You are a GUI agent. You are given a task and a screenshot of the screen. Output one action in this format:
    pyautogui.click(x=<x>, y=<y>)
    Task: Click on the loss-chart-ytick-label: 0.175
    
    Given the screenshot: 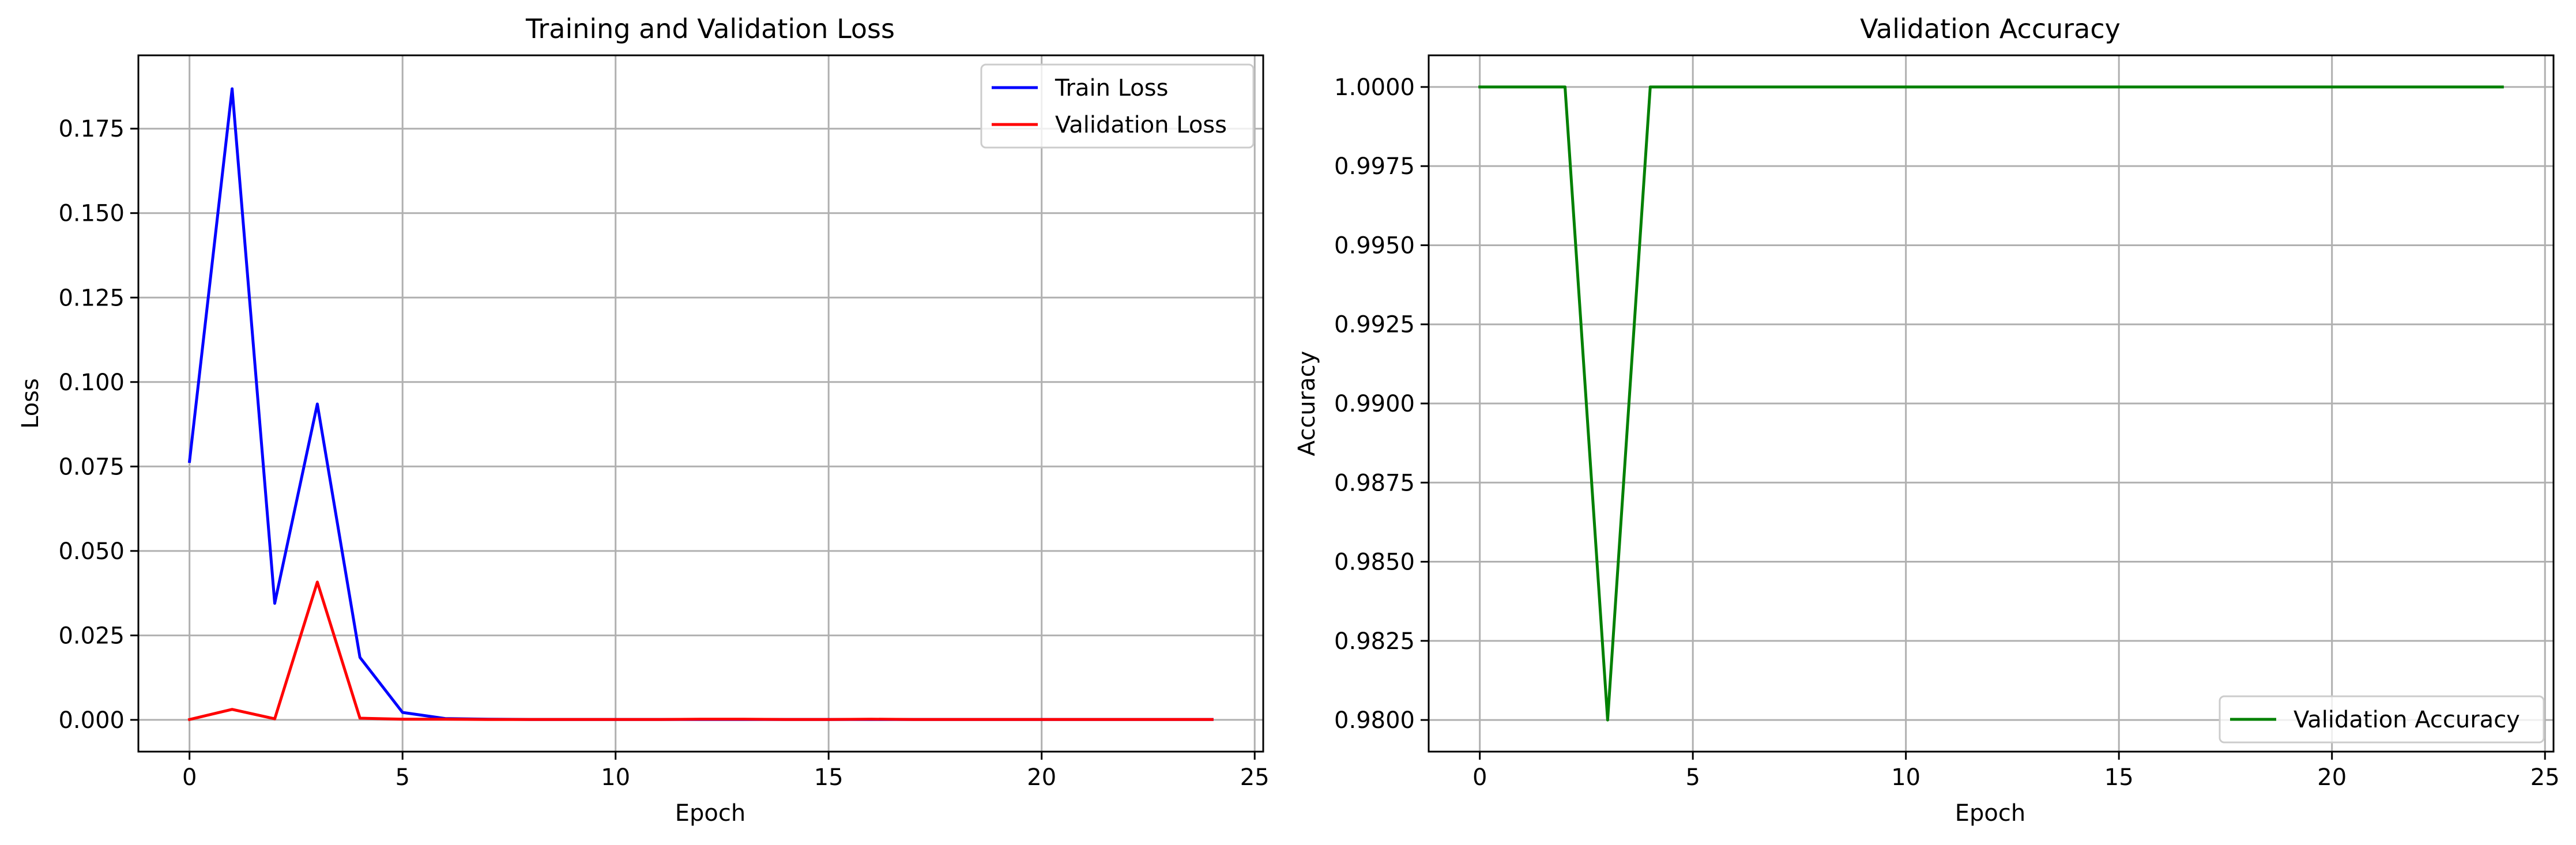 What is the action you would take?
    pyautogui.click(x=91, y=129)
    